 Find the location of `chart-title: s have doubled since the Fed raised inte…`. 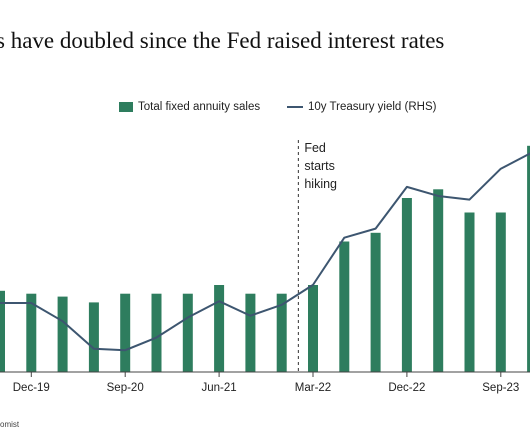

chart-title: s have doubled since the Fed raised inte… is located at coordinates (222, 40).